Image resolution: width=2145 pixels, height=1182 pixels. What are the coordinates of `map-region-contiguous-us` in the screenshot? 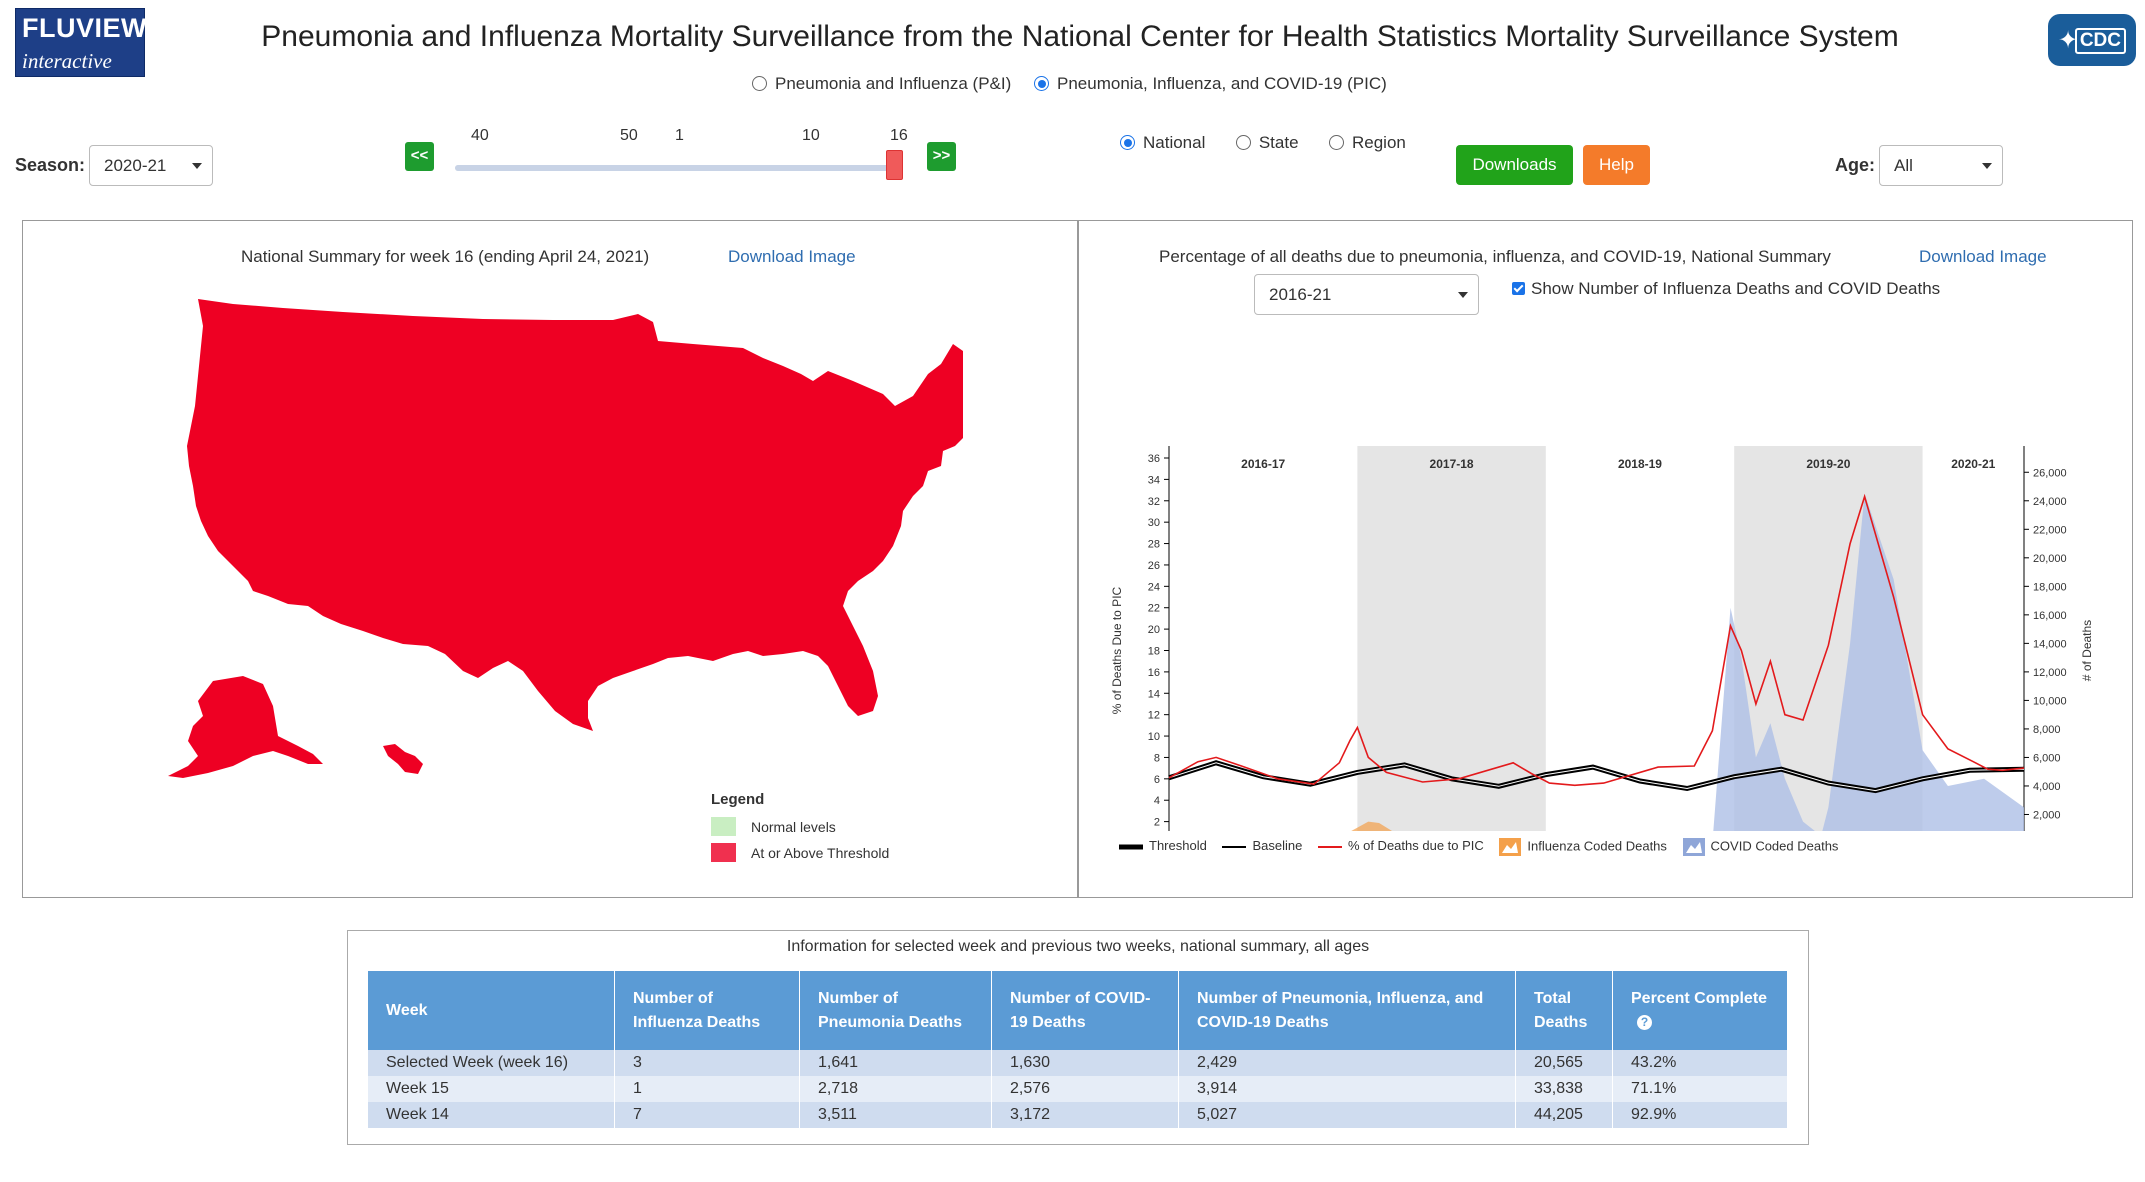 It's located at (575, 515).